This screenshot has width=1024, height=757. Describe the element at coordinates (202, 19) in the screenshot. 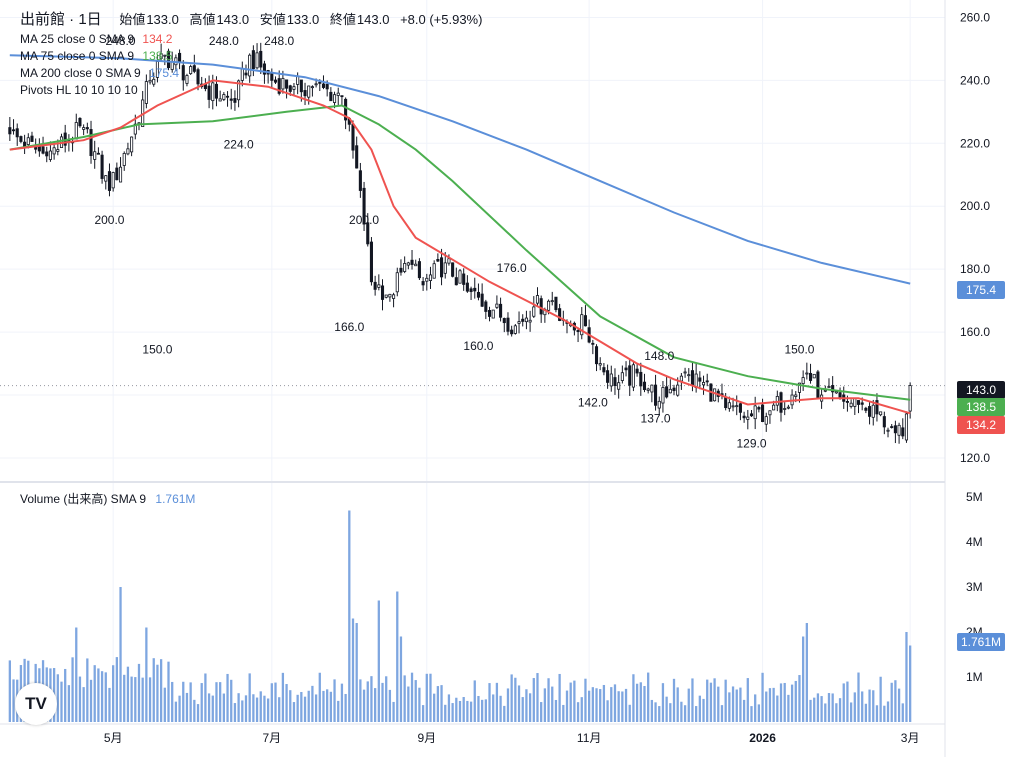

I see `high-label: 高値` at that location.